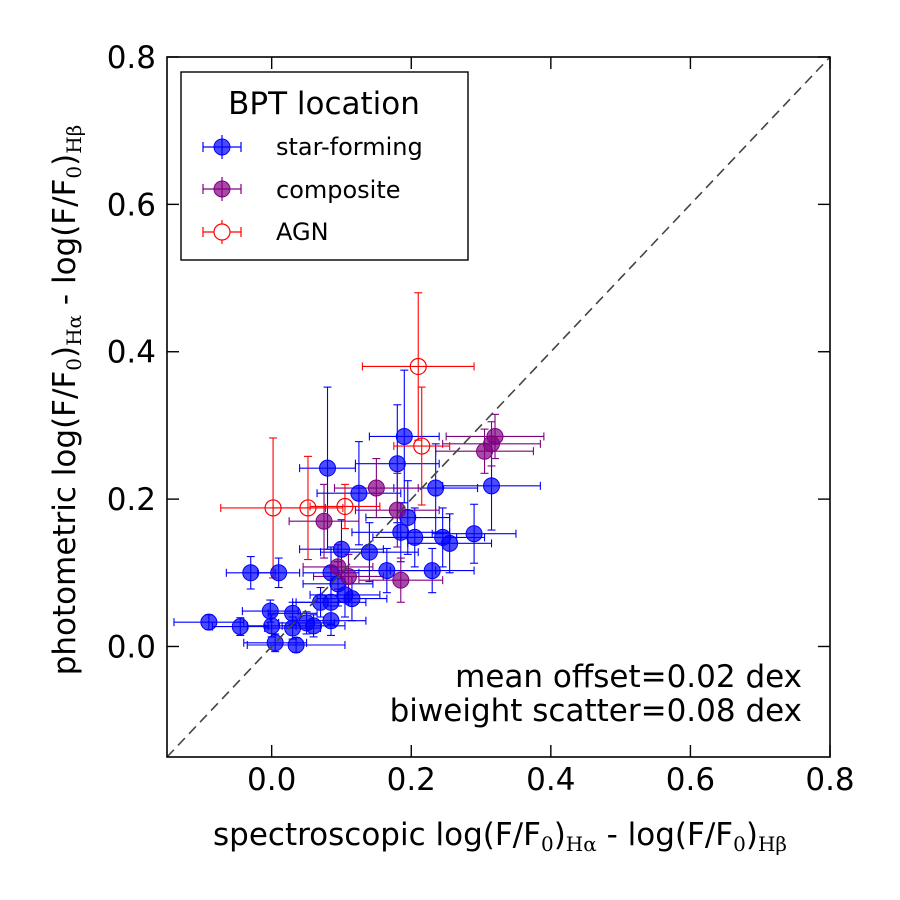 The height and width of the screenshot is (900, 900). Describe the element at coordinates (338, 190) in the screenshot. I see `legend-label-composite: composite` at that location.